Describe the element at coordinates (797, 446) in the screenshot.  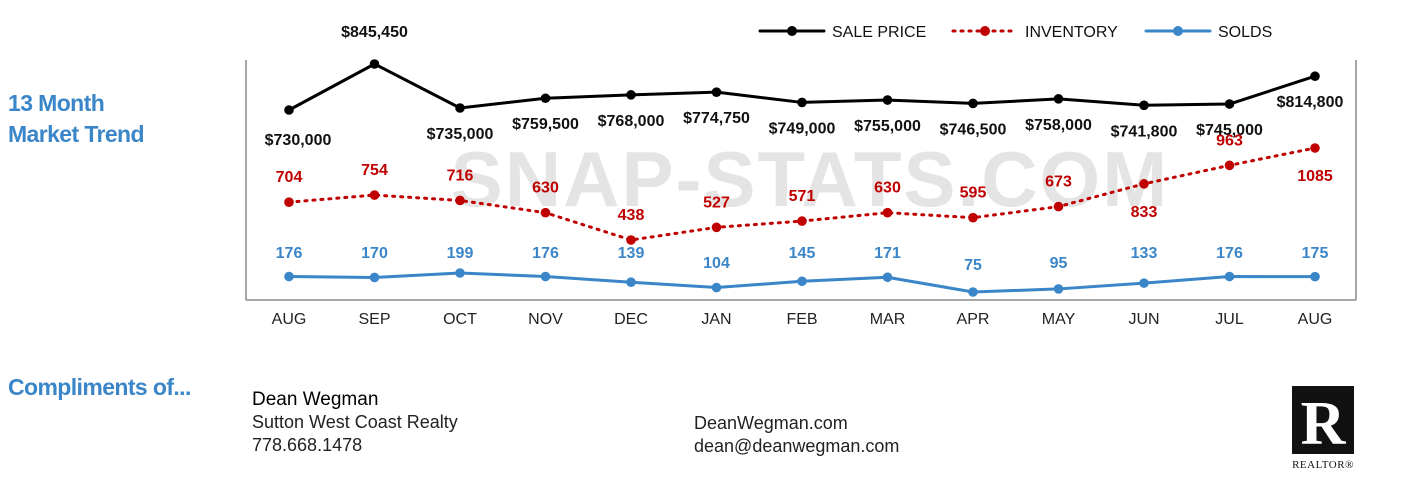
I see `agent-email: dean@deanwegman.com` at that location.